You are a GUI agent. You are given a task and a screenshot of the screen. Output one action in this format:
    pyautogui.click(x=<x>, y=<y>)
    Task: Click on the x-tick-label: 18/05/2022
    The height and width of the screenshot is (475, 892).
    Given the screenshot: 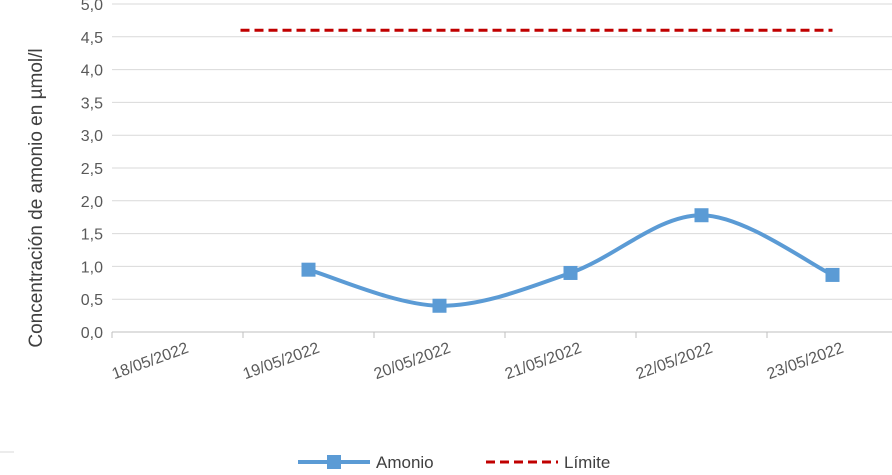 What is the action you would take?
    pyautogui.click(x=150, y=361)
    